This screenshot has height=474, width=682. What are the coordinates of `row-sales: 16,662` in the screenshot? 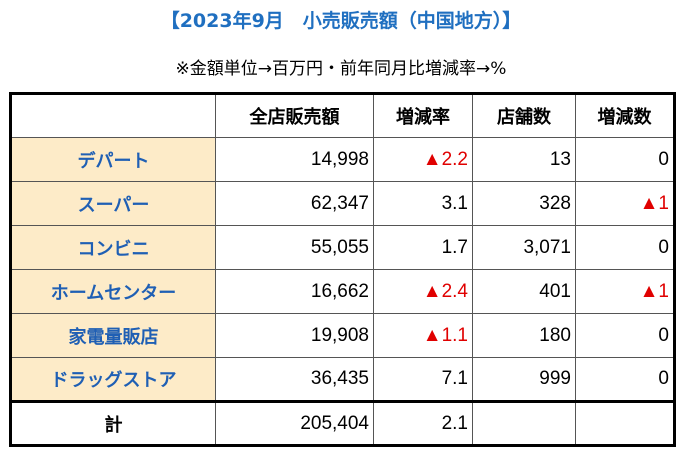 It's located at (294, 291).